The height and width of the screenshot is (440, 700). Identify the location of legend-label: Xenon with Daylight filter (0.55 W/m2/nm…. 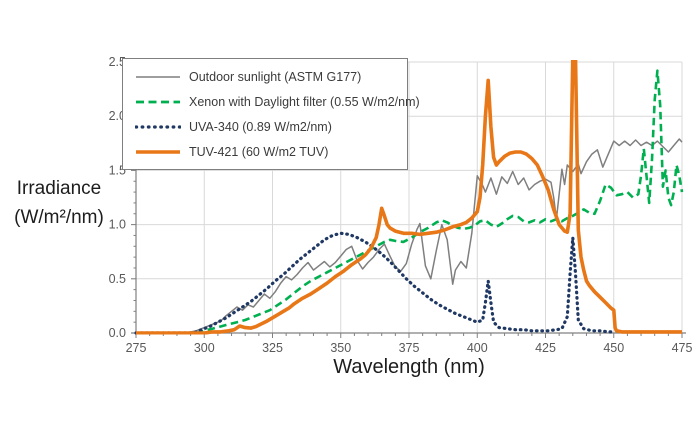
(304, 101).